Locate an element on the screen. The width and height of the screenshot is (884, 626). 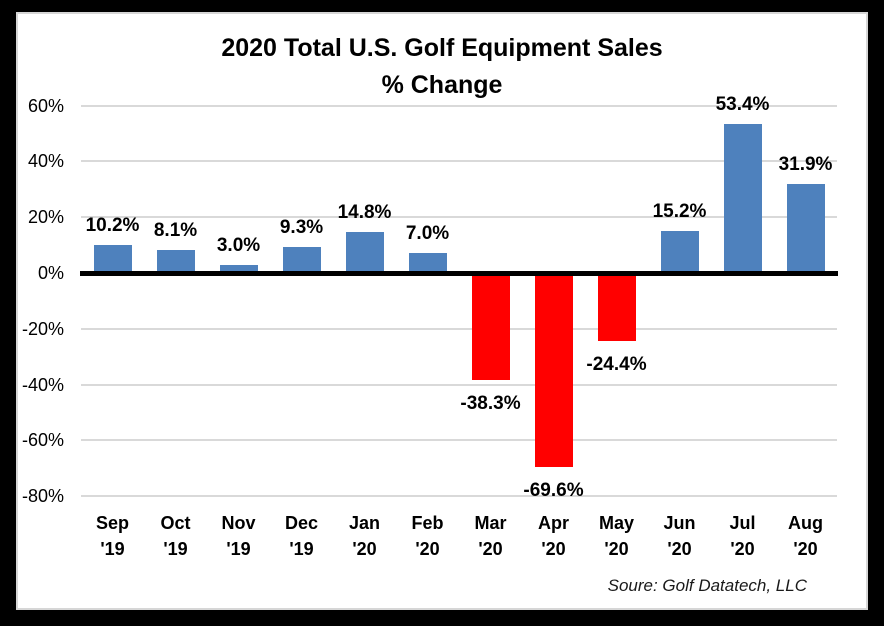
x-tick-month: Dec is located at coordinates (301, 523).